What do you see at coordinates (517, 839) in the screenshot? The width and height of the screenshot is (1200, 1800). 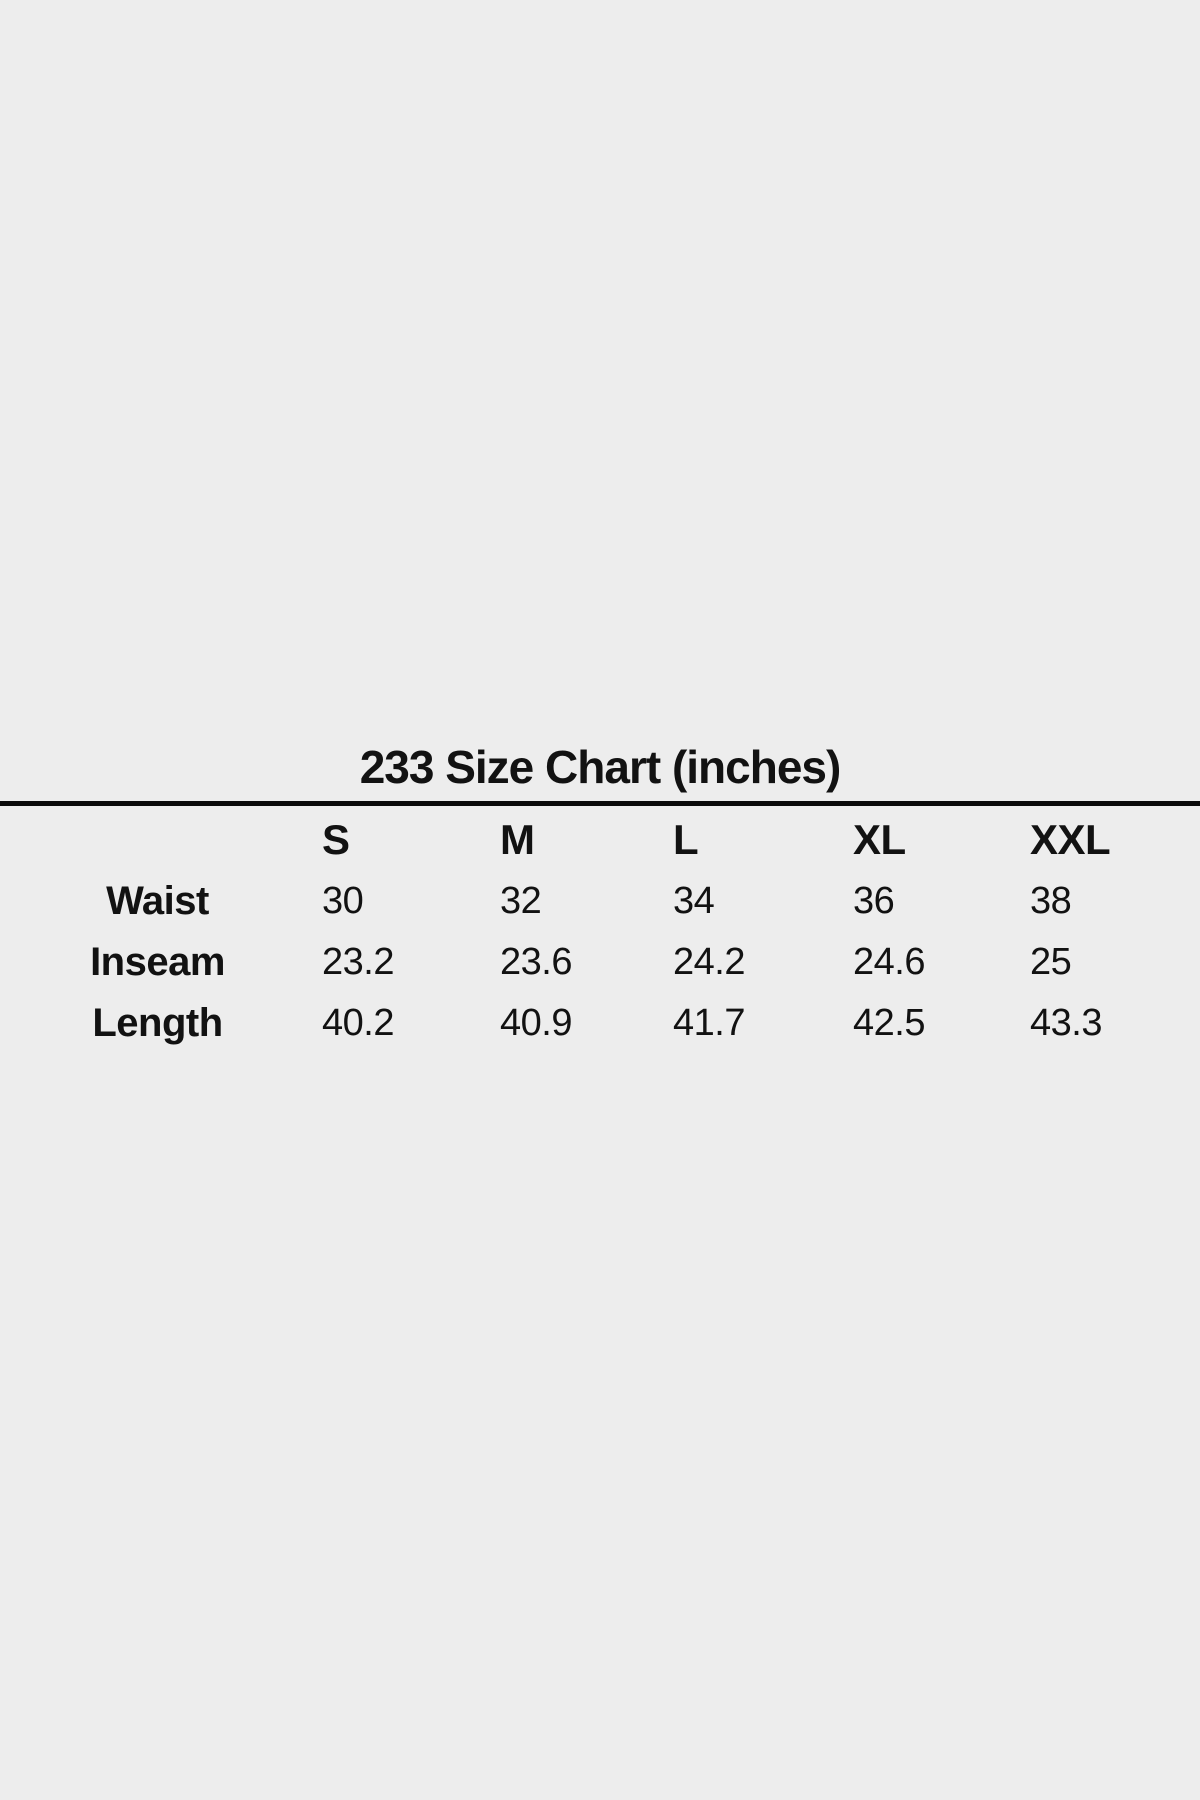 I see `column-header-m: M` at bounding box center [517, 839].